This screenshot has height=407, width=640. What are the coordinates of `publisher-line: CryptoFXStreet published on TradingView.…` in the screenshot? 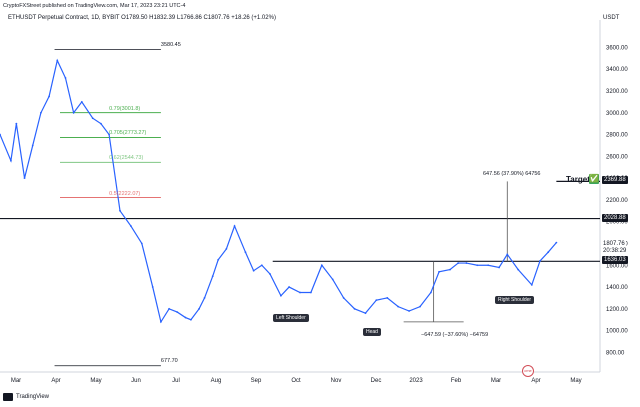 It's located at (94, 6).